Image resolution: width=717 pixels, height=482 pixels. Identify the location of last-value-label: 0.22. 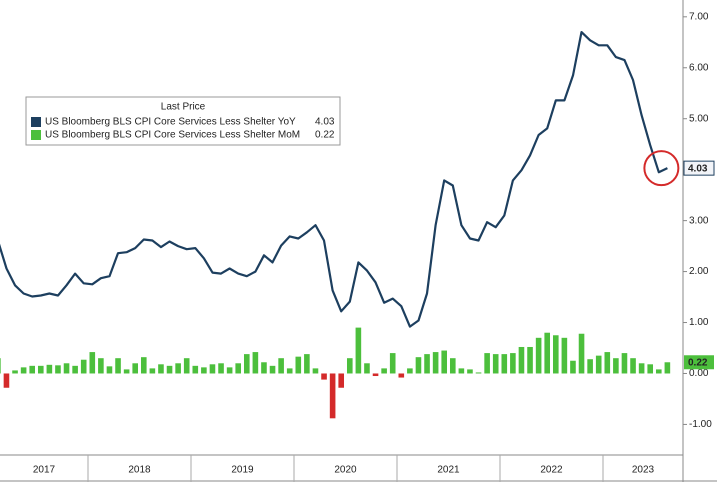
(698, 362).